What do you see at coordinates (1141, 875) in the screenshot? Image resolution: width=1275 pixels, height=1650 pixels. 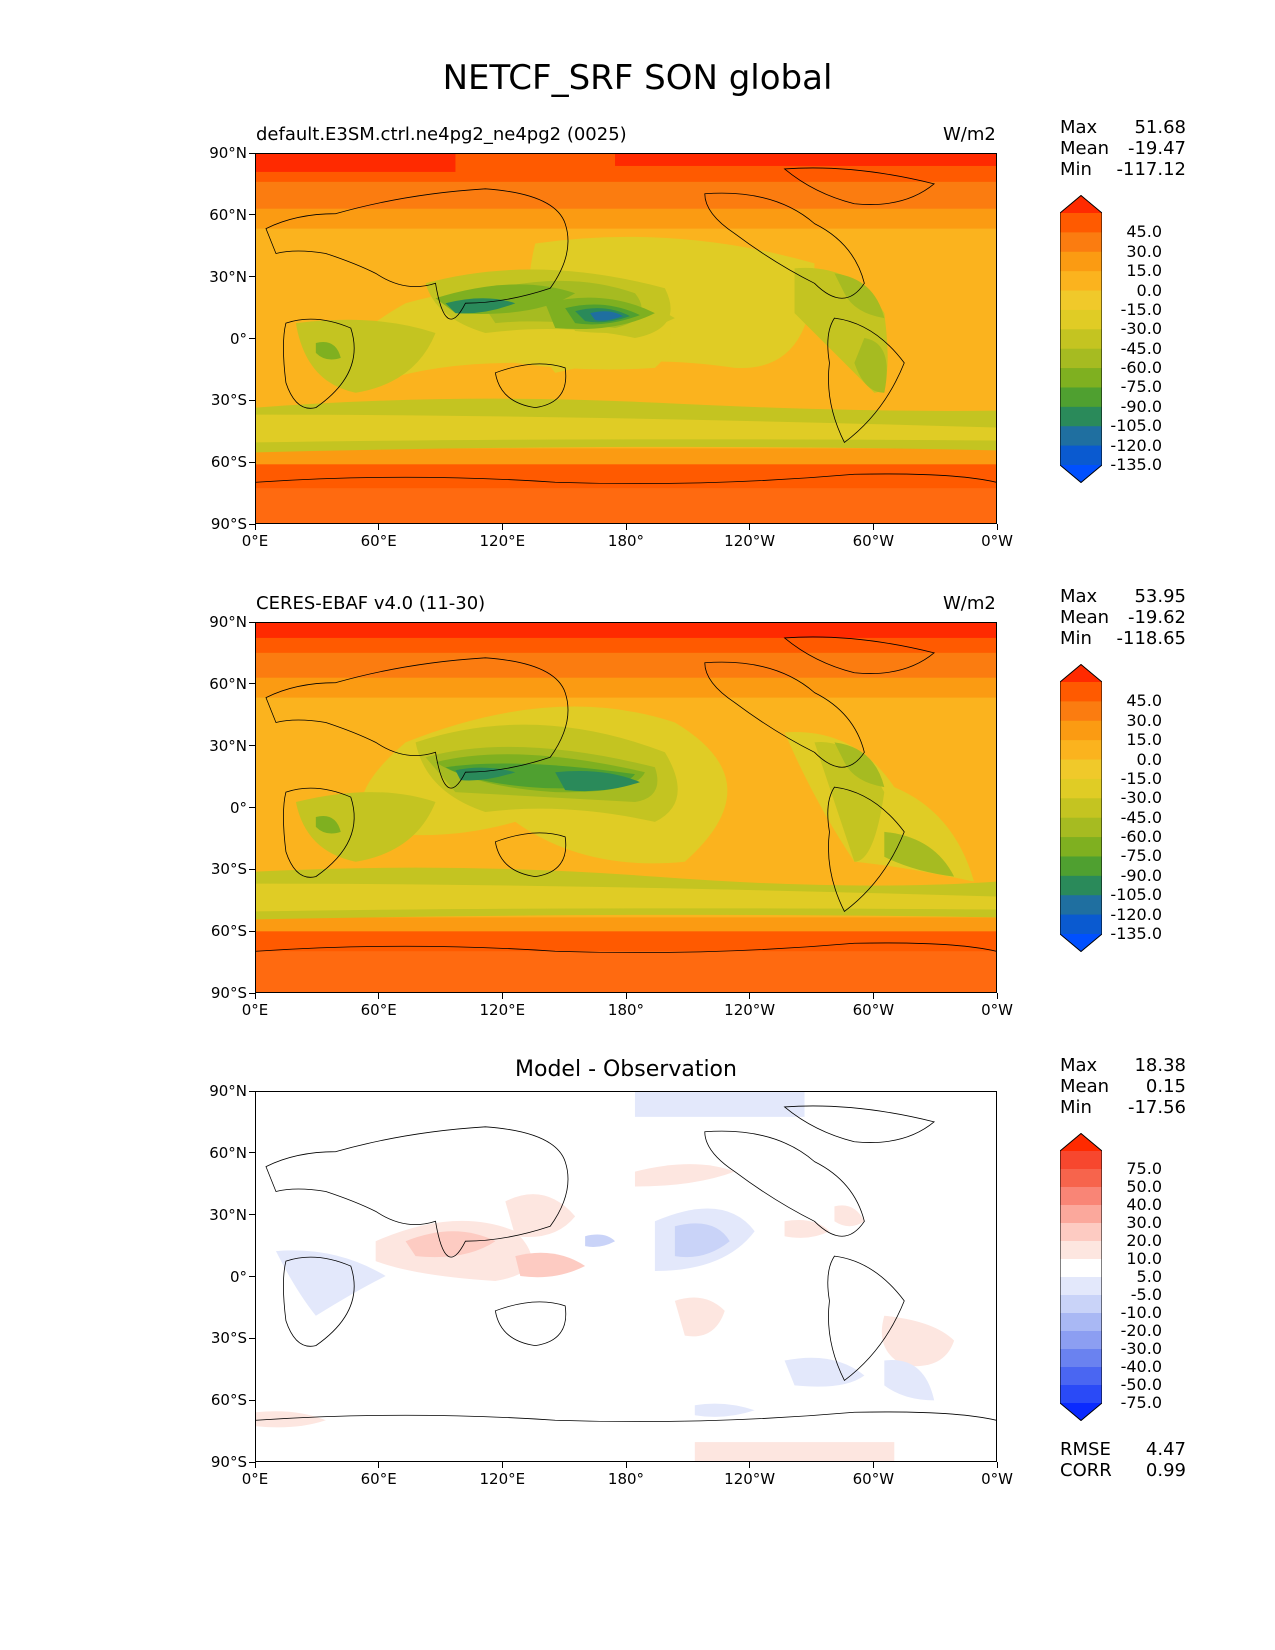 I see `colorbar-label: -90.0` at bounding box center [1141, 875].